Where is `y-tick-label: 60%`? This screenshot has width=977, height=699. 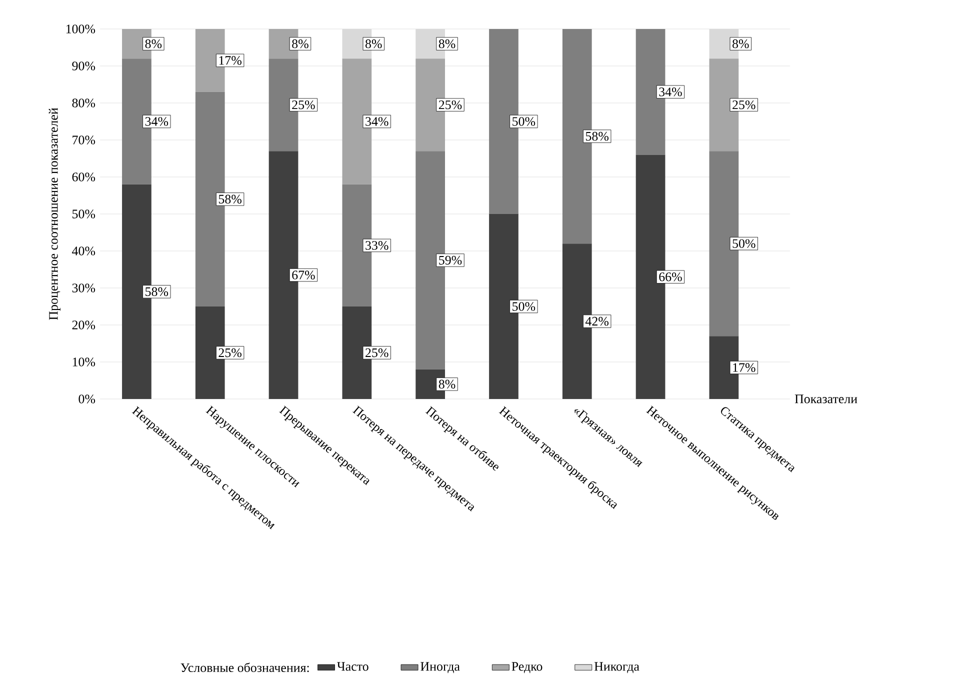
y-tick-label: 60% is located at coordinates (84, 177).